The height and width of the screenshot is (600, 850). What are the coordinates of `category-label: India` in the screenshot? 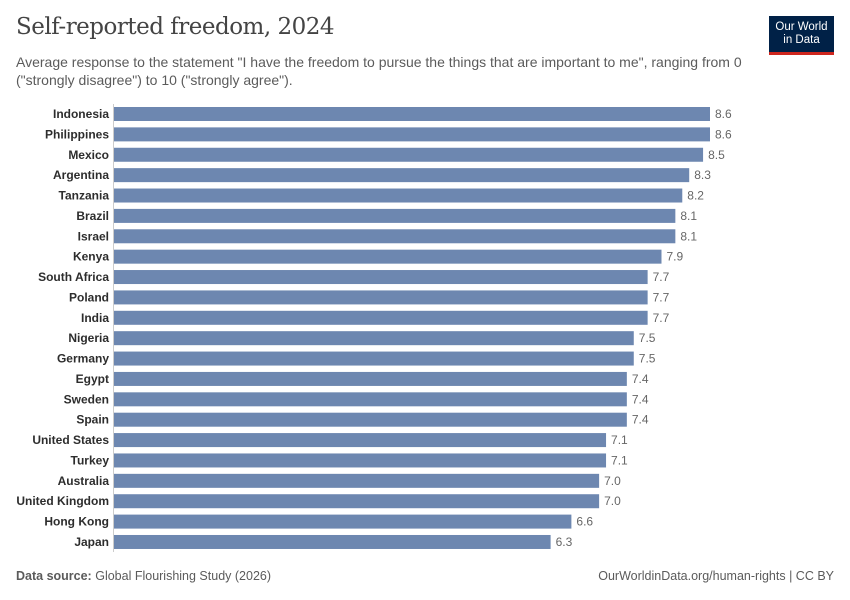 It's located at (95, 318).